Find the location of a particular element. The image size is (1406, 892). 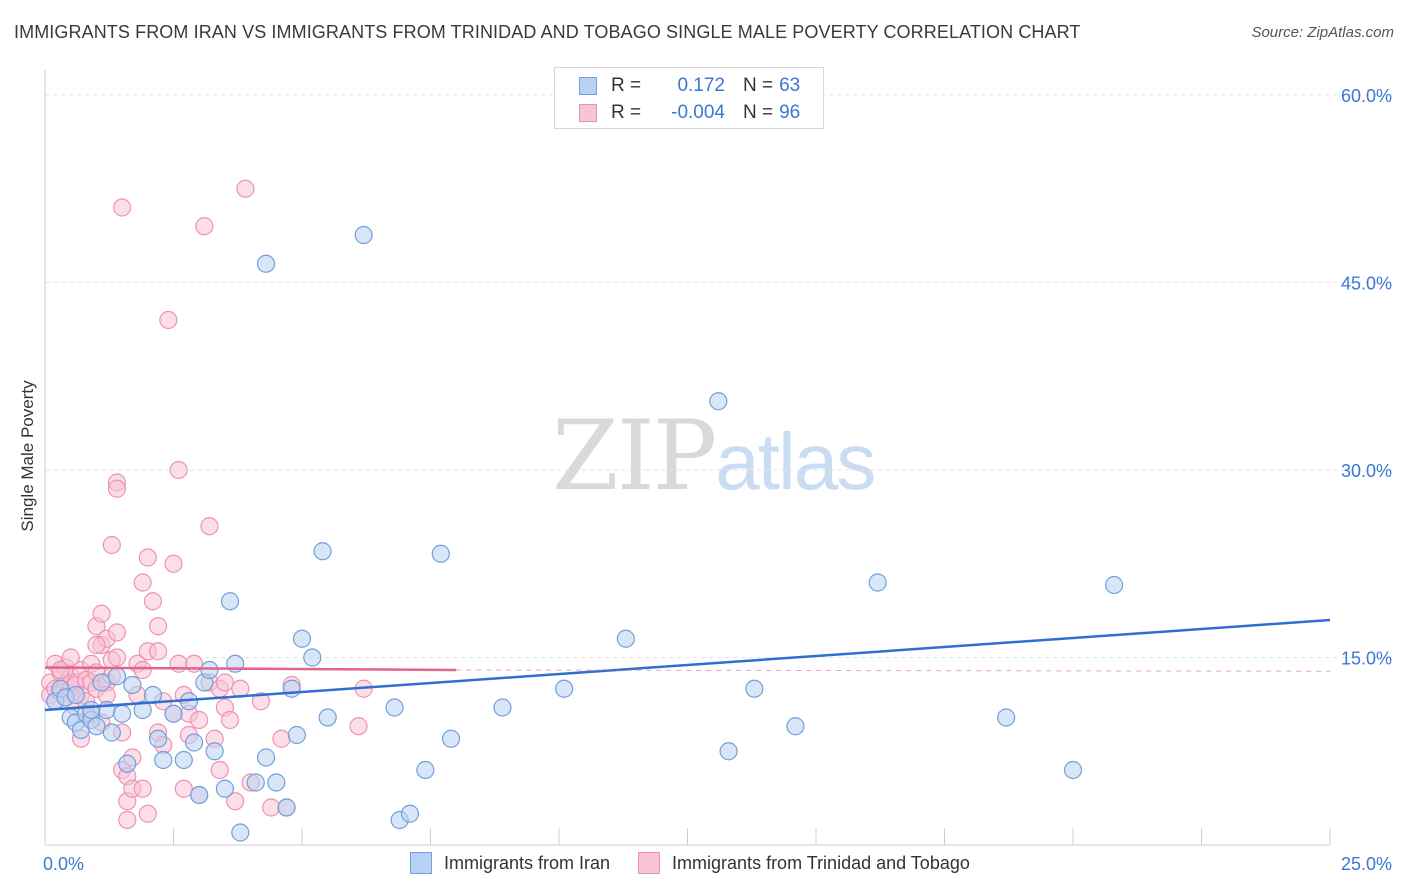

n-label: N = is located at coordinates (758, 112).